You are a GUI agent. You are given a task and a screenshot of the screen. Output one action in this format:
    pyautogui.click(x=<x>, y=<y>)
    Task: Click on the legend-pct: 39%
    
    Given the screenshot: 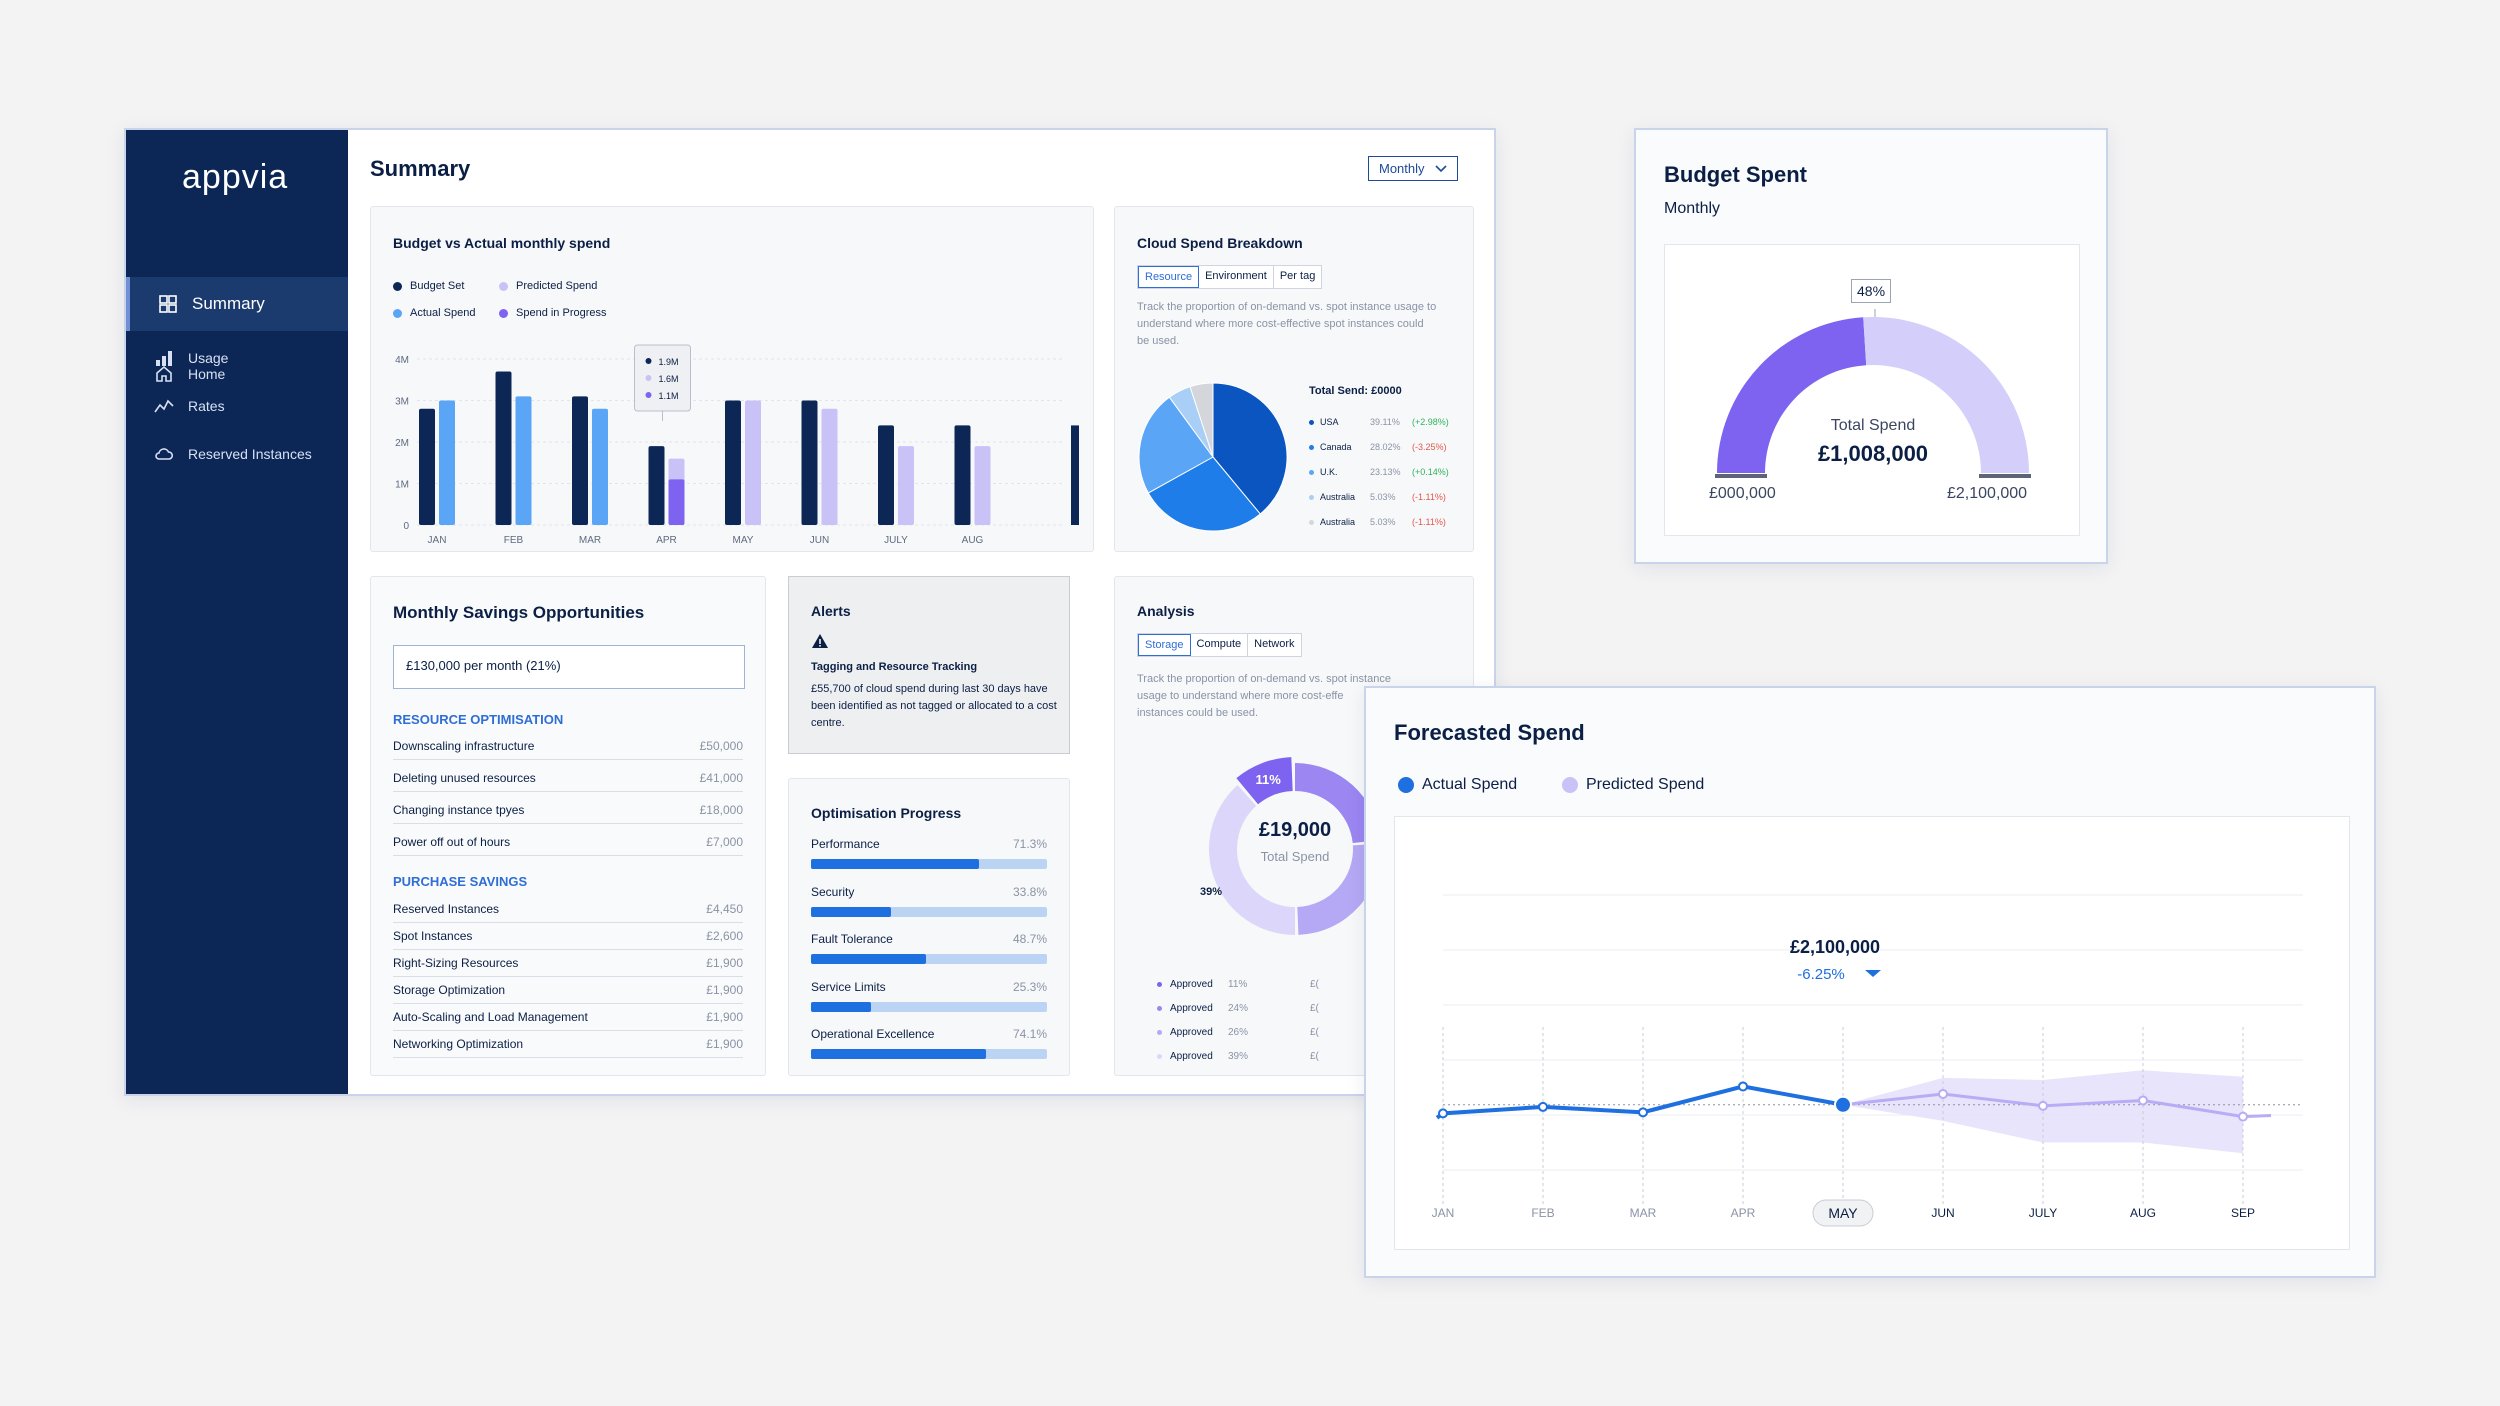 What is the action you would take?
    pyautogui.click(x=1238, y=1056)
    